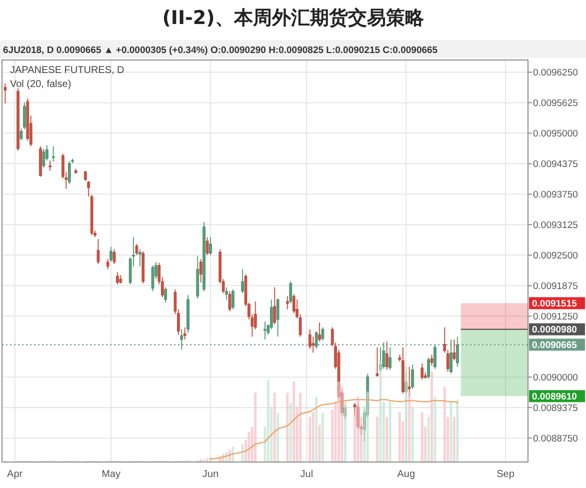 The image size is (586, 488). Describe the element at coordinates (111, 474) in the screenshot. I see `x-tick-label: May` at that location.